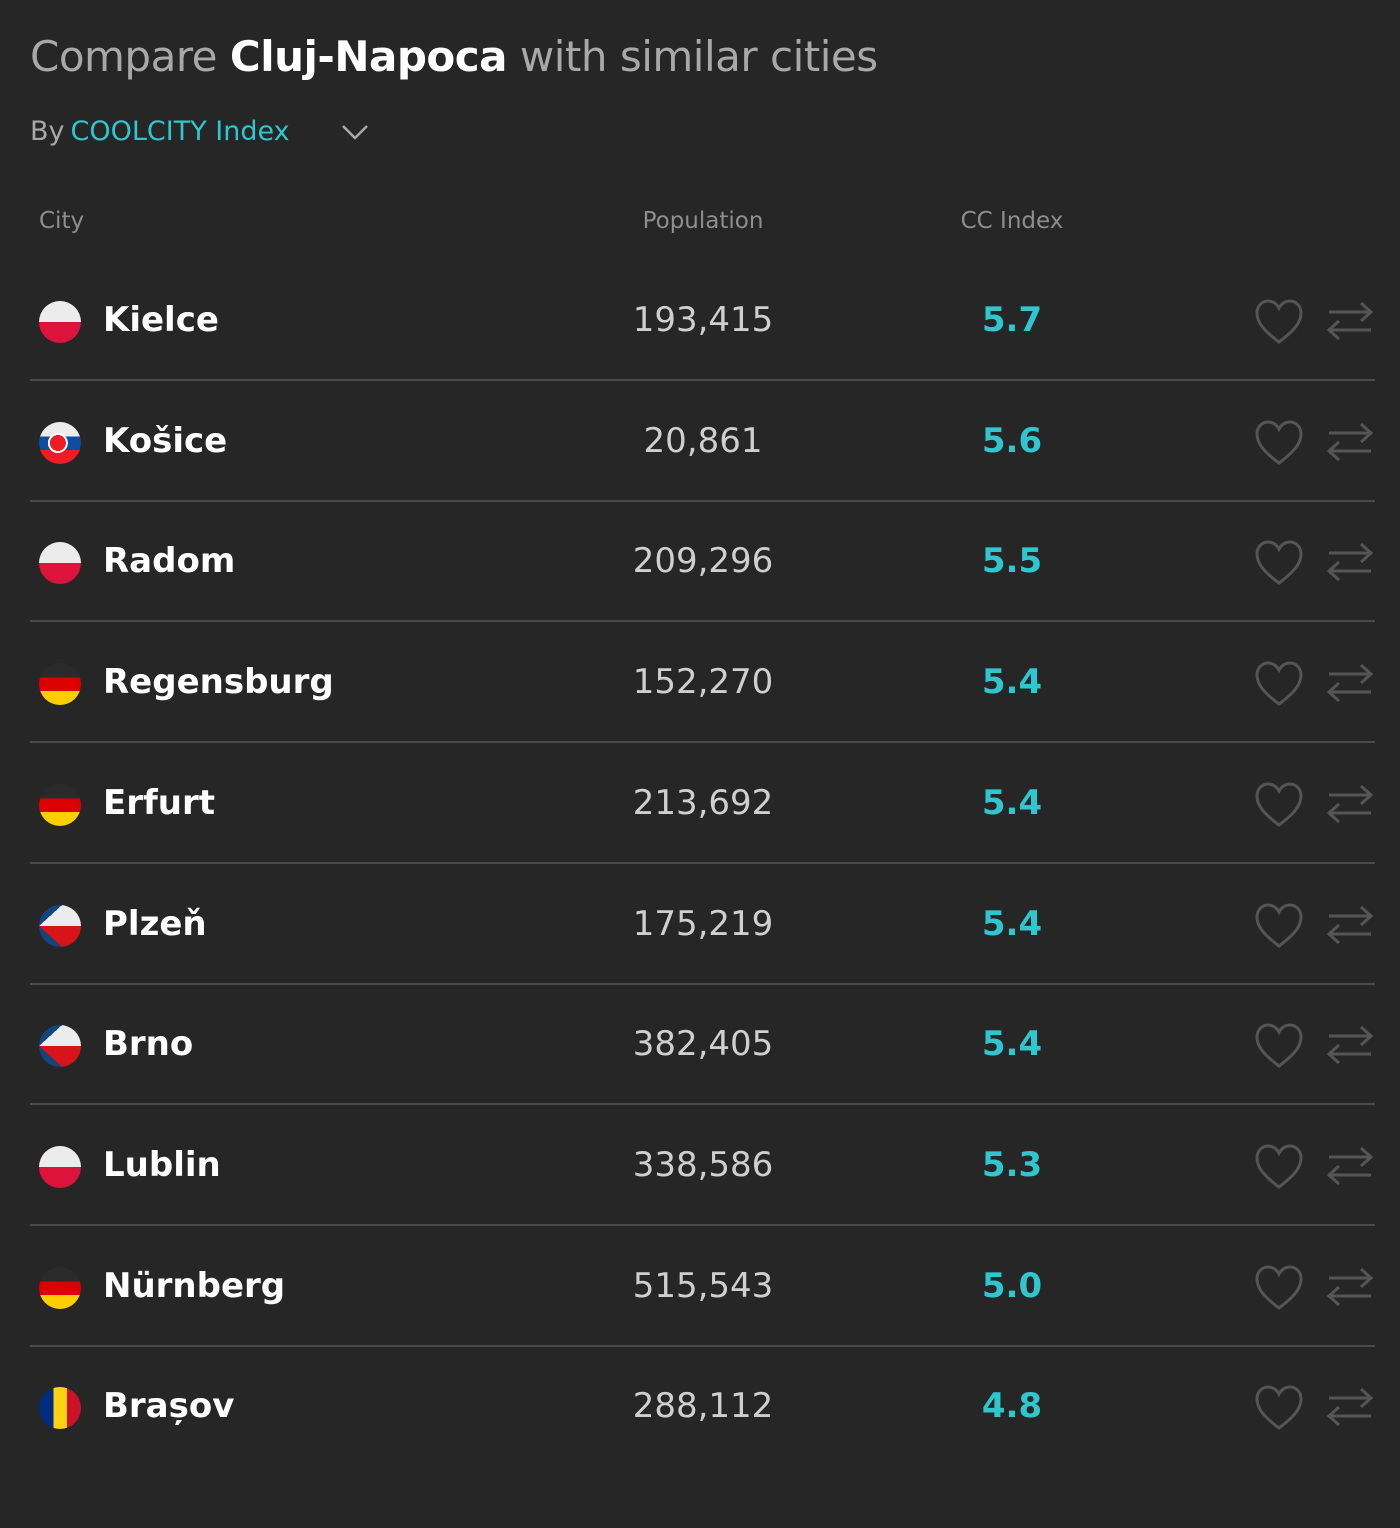 The width and height of the screenshot is (1400, 1528). Describe the element at coordinates (703, 802) in the screenshot. I see `population: 213,692` at that location.